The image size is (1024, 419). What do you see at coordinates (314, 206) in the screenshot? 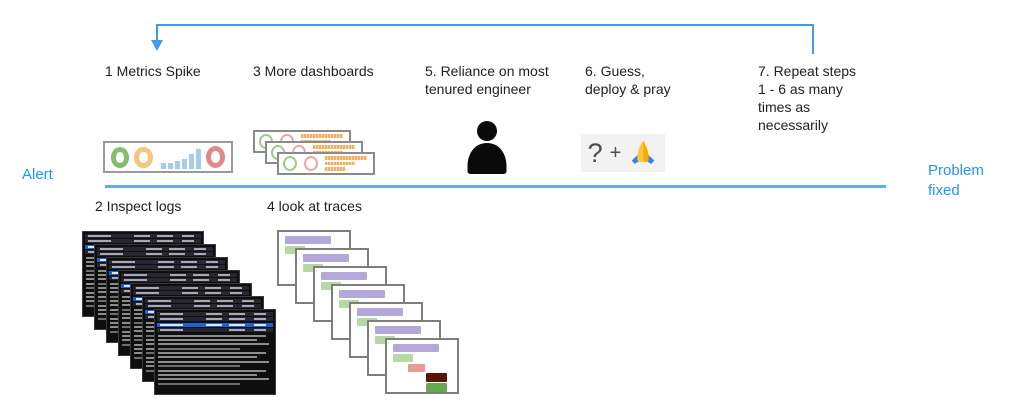
I see `step-4-label: 4 look at traces` at bounding box center [314, 206].